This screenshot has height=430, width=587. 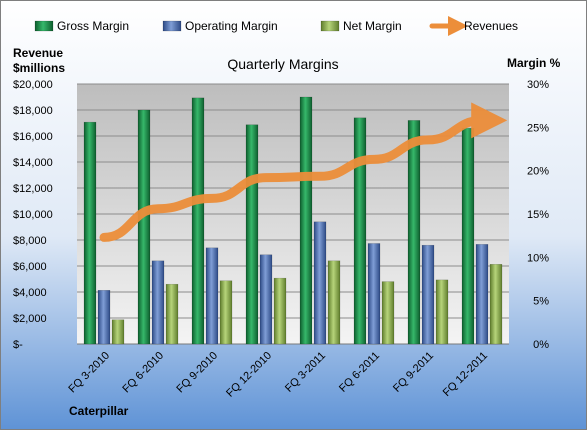 I want to click on legend-label: Operating Margin, so click(x=231, y=26).